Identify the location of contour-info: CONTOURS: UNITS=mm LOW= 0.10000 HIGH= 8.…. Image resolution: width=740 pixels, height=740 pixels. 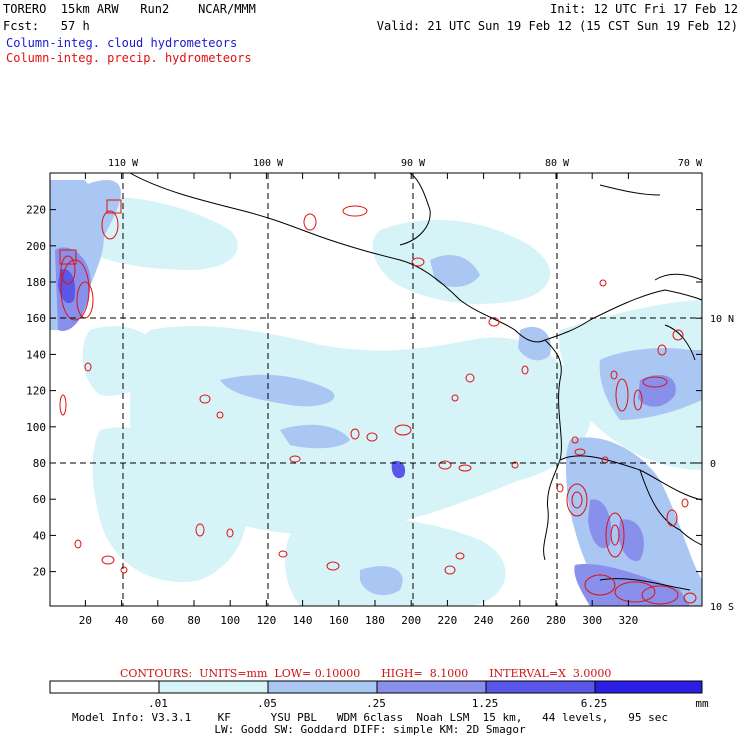
(366, 673).